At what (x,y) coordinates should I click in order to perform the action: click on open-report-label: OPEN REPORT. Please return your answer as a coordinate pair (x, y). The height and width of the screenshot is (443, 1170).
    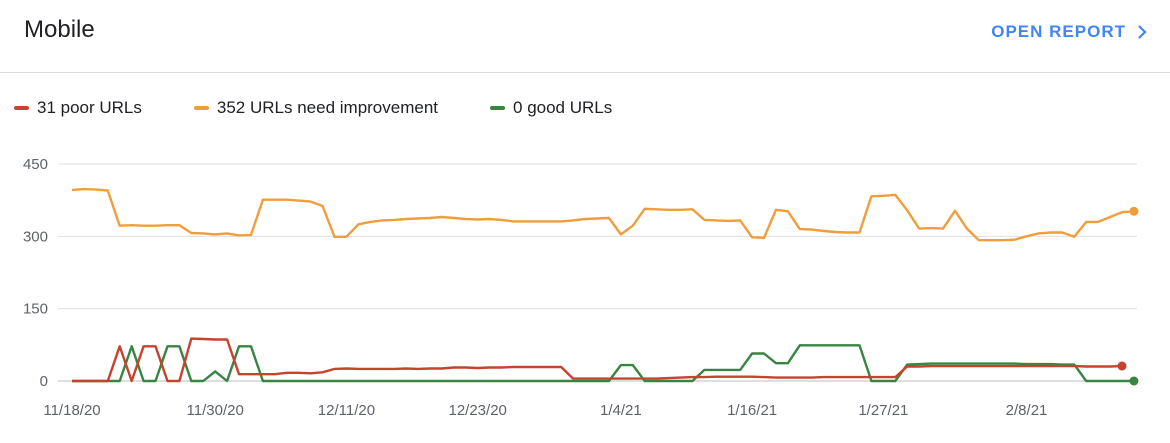
    Looking at the image, I should click on (1058, 31).